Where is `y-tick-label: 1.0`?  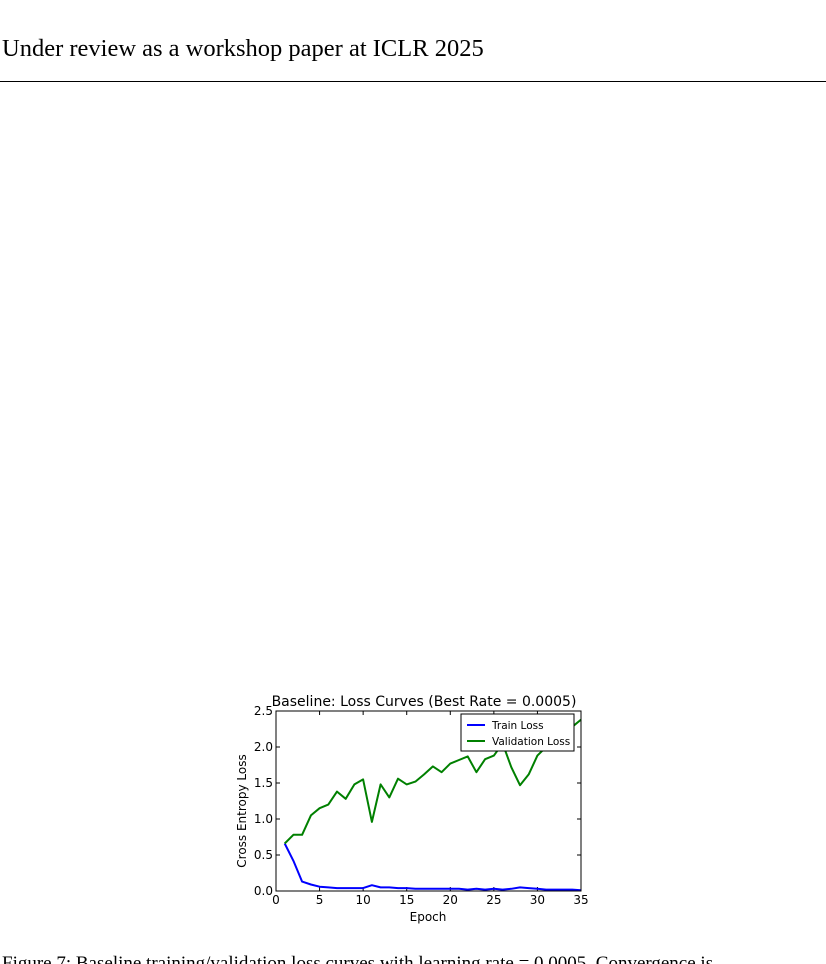
y-tick-label: 1.0 is located at coordinates (263, 819).